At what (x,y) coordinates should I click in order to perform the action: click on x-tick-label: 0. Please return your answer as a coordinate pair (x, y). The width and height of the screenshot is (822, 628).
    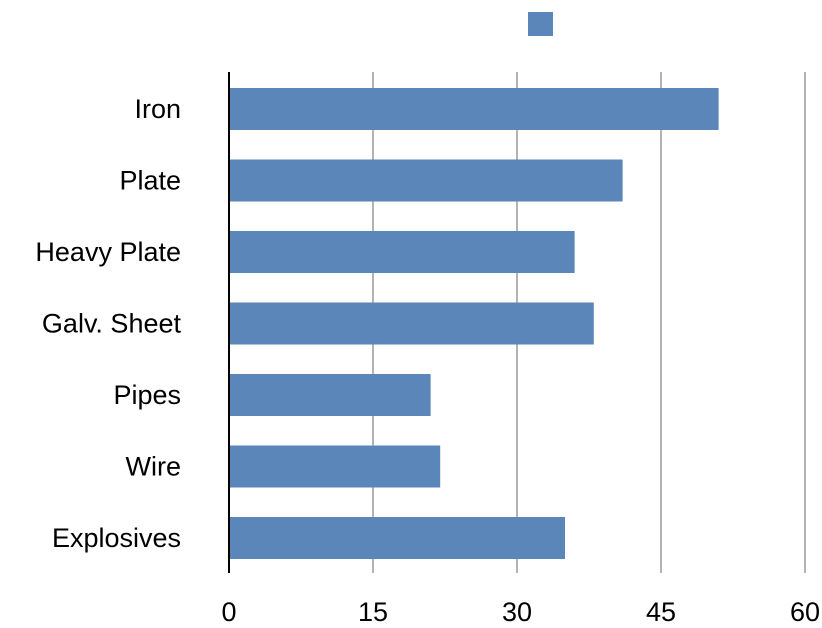
    Looking at the image, I should click on (228, 612).